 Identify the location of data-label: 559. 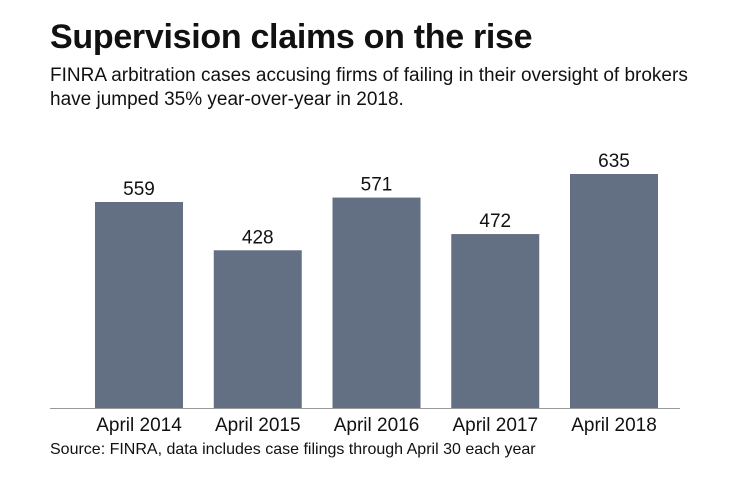
(139, 189).